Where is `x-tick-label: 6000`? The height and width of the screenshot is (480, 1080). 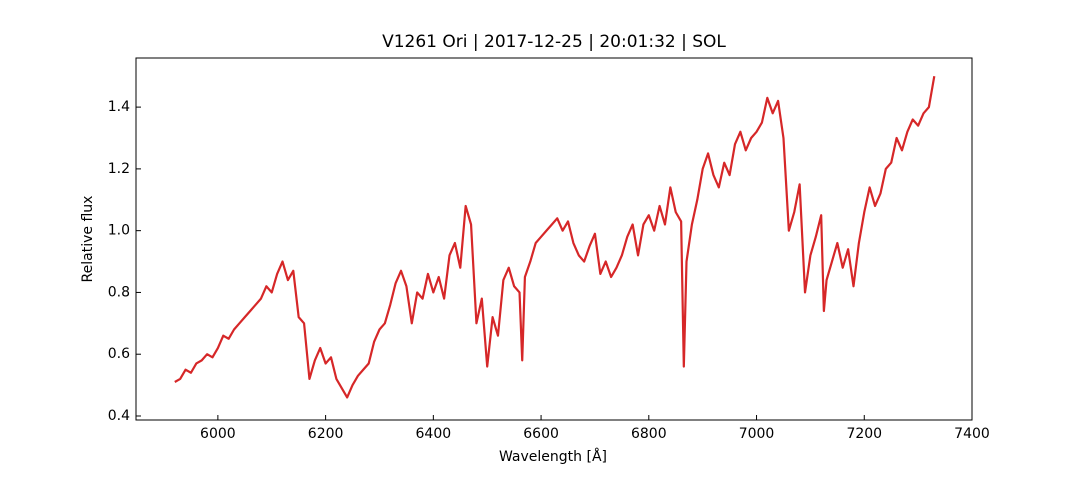
x-tick-label: 6000 is located at coordinates (218, 434).